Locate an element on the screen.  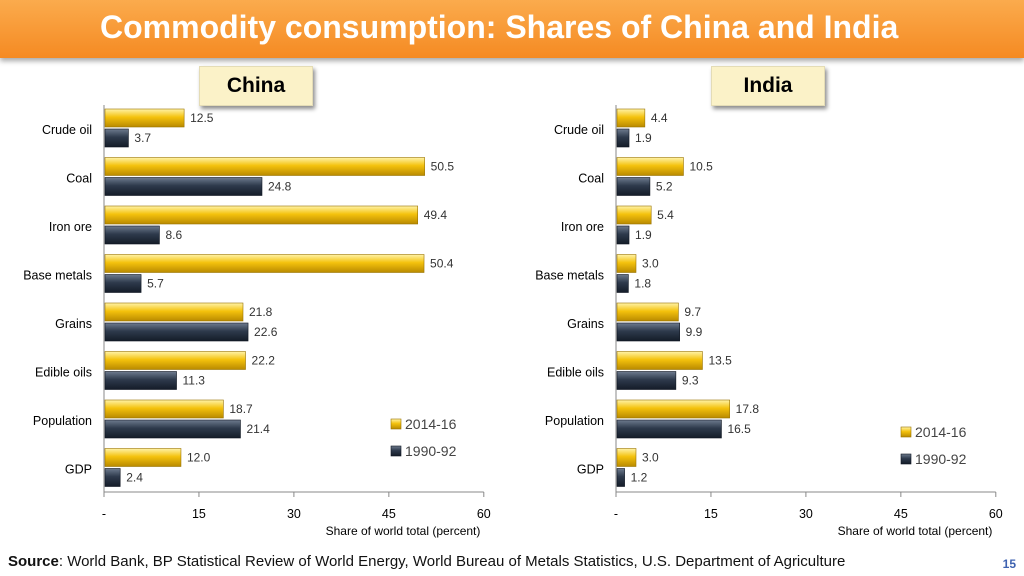
china-value-label-1990: 21.4 is located at coordinates (258, 429).